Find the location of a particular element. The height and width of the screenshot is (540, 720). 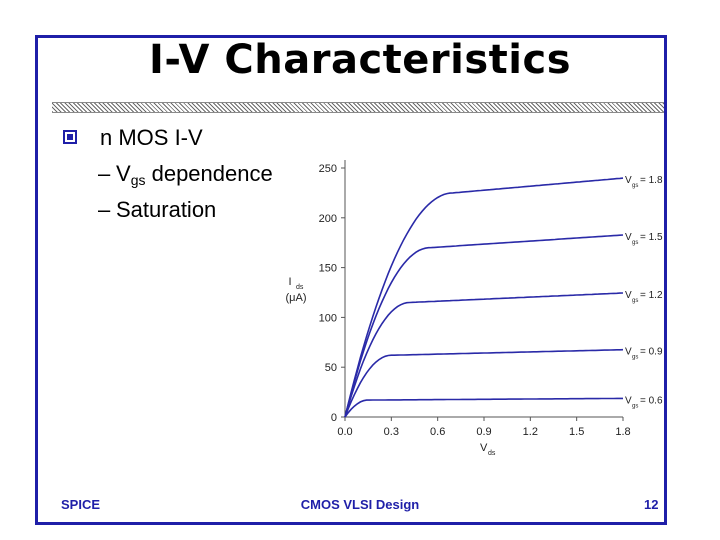

y-axis-label: I is located at coordinates (289, 282).